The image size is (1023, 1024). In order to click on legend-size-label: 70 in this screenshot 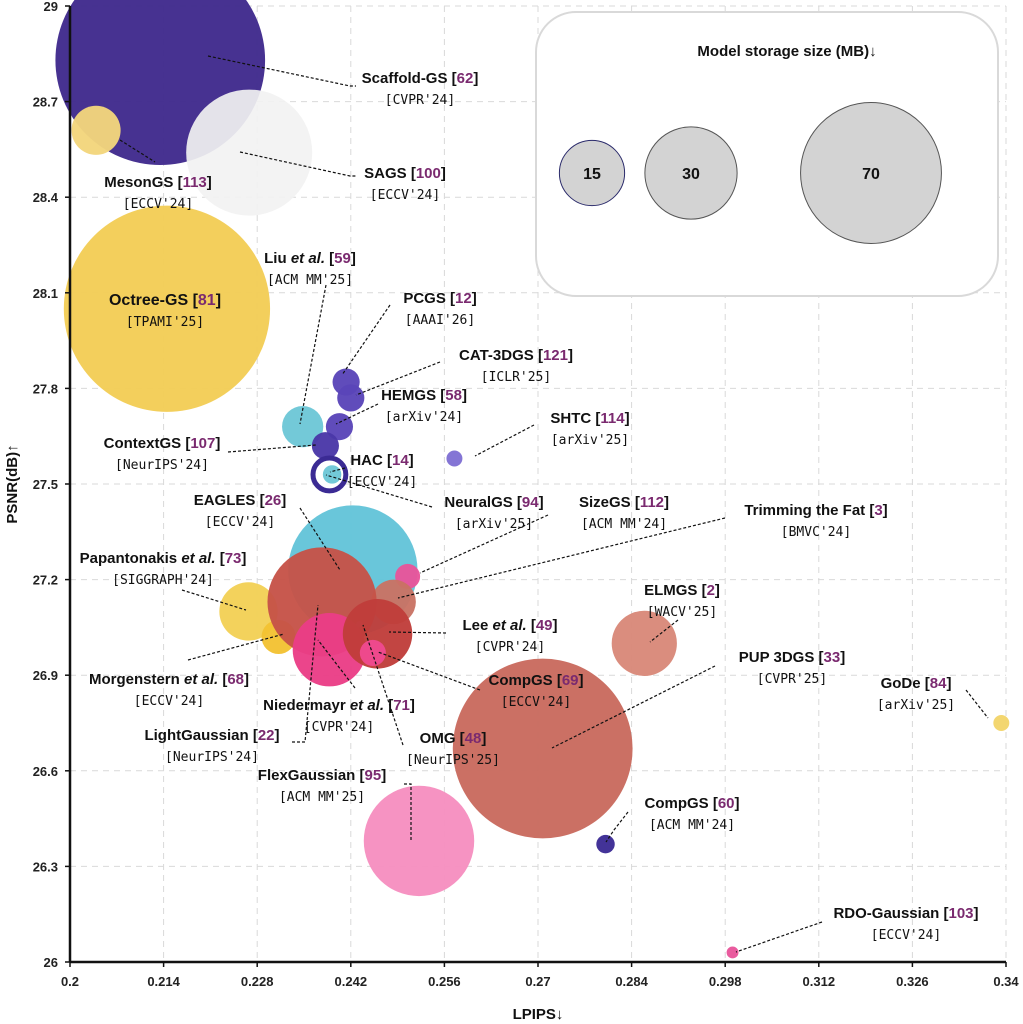, I will do `click(871, 174)`.